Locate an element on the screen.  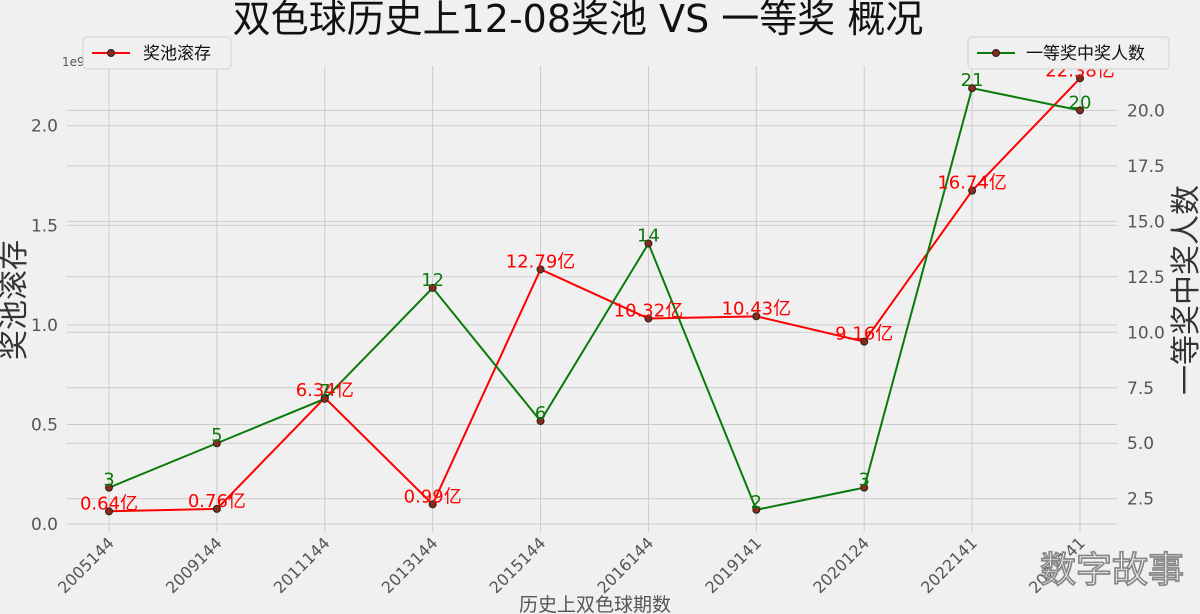
data-label-1: 5 is located at coordinates (216, 435).